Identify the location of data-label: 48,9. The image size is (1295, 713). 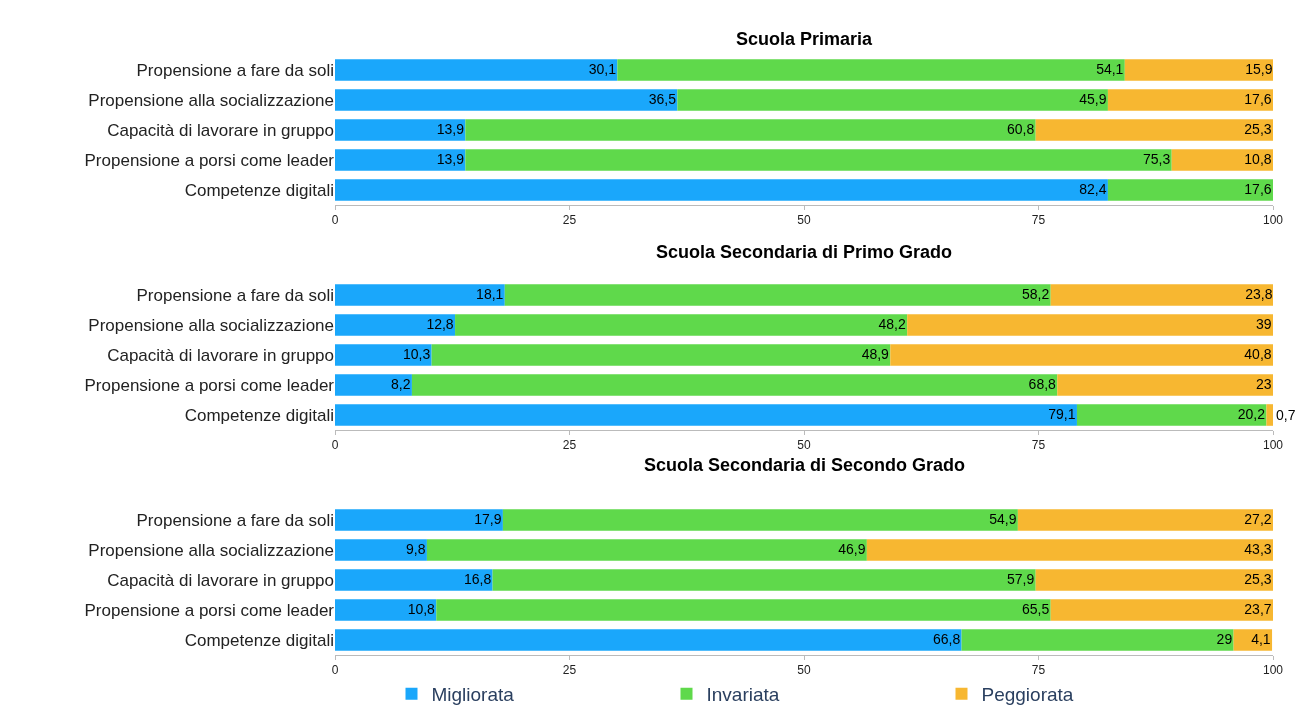
(875, 353).